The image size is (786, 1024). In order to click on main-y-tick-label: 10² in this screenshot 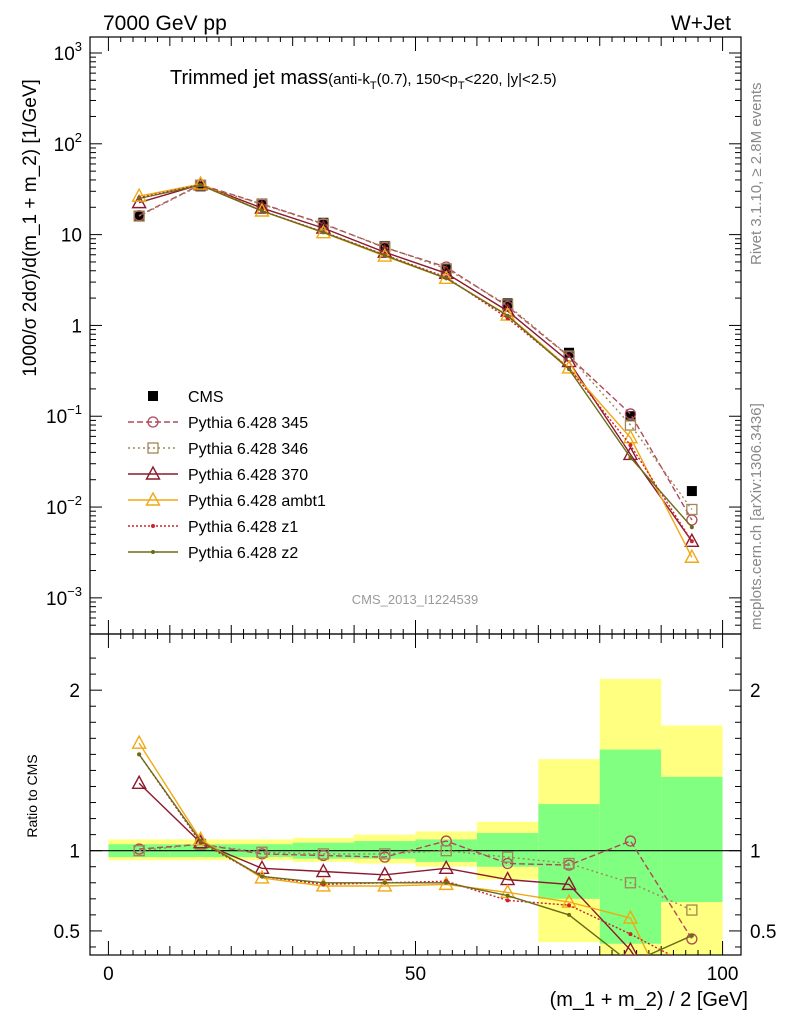, I will do `click(68, 143)`.